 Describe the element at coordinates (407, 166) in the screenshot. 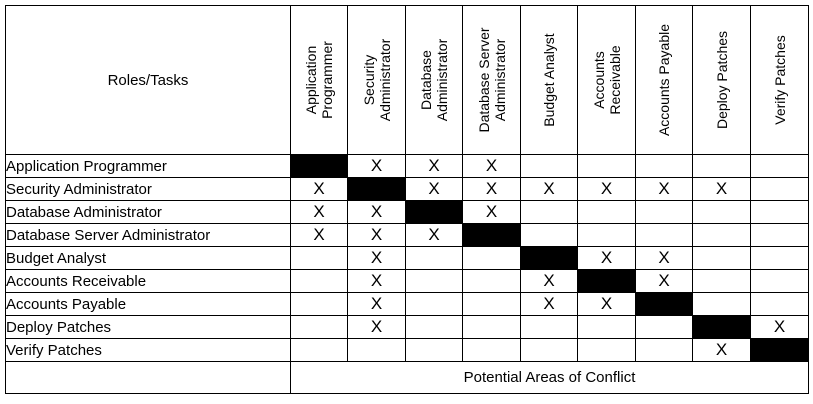

I see `table-row: Application Programmer X X X` at that location.